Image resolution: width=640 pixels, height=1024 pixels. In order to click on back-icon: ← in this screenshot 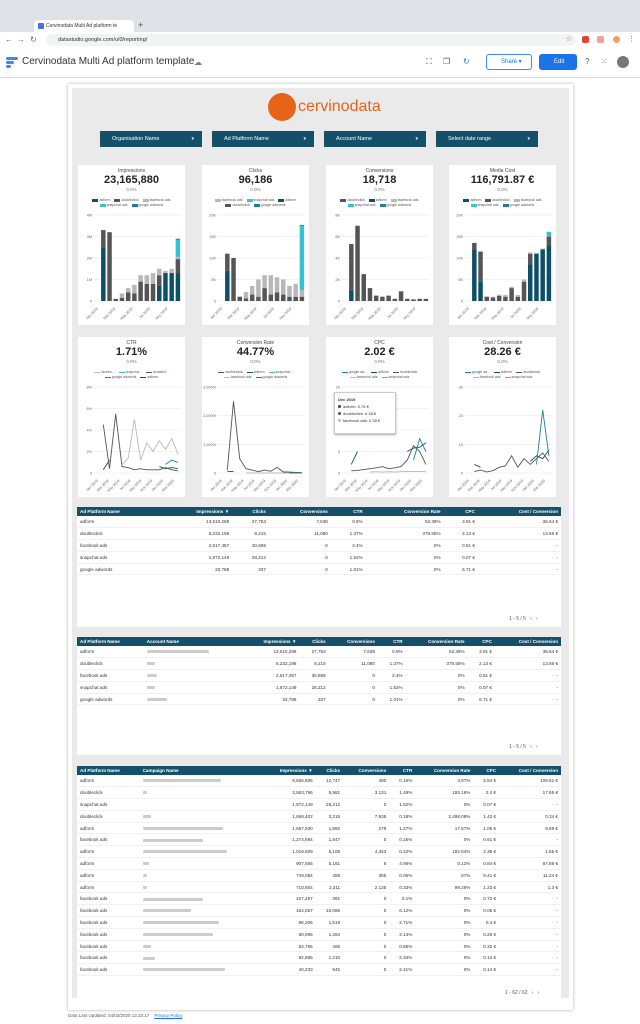, I will do `click(9, 39)`.